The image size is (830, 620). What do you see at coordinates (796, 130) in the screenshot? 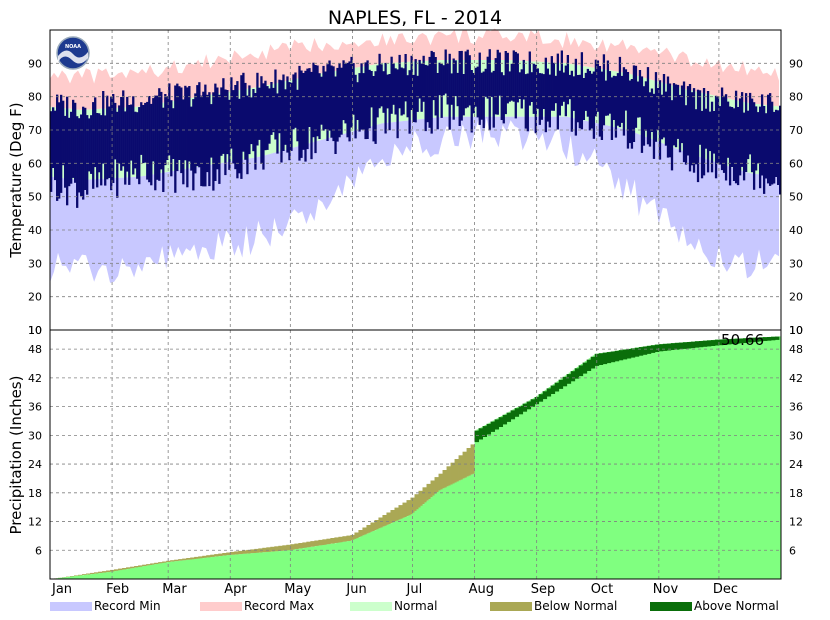
I see `temperature-tick-label: 70` at bounding box center [796, 130].